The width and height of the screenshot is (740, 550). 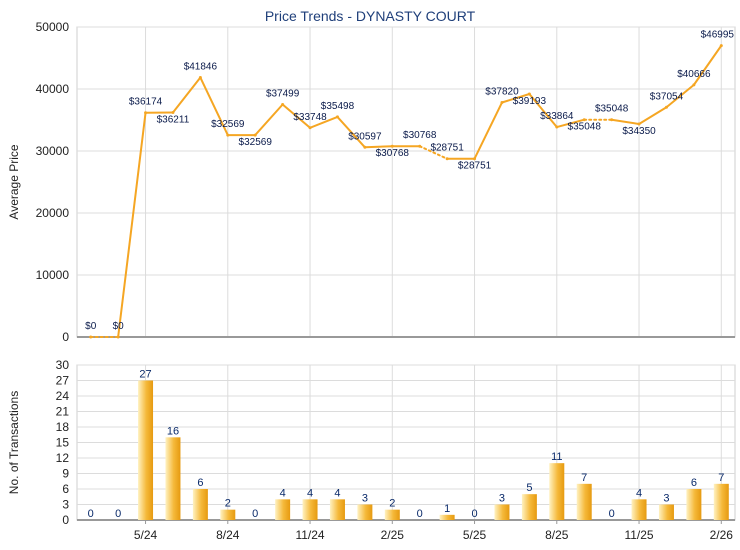 I want to click on price-data-label: $46995, so click(x=718, y=35).